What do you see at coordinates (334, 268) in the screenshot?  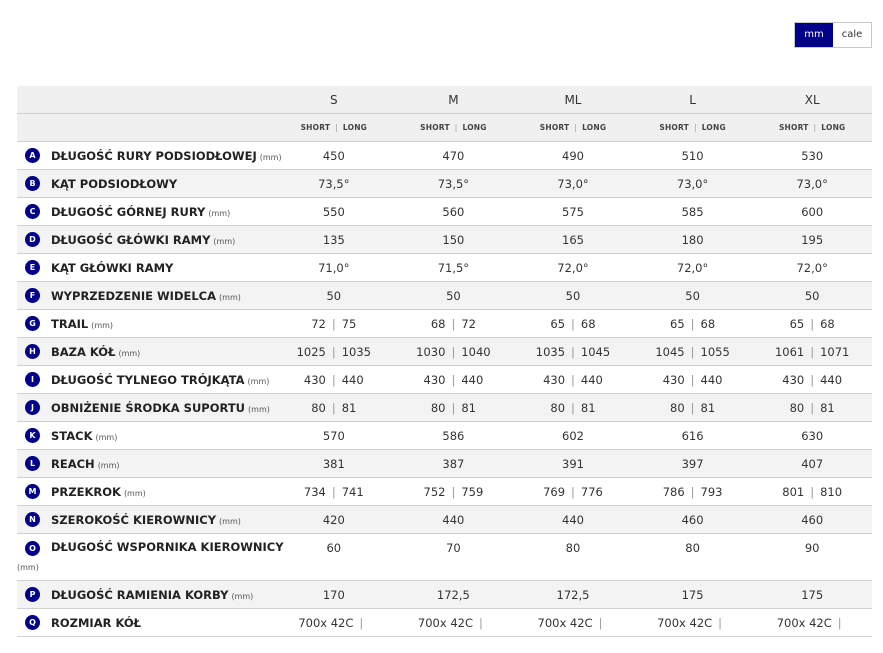 I see `value-cell: 71,0°` at bounding box center [334, 268].